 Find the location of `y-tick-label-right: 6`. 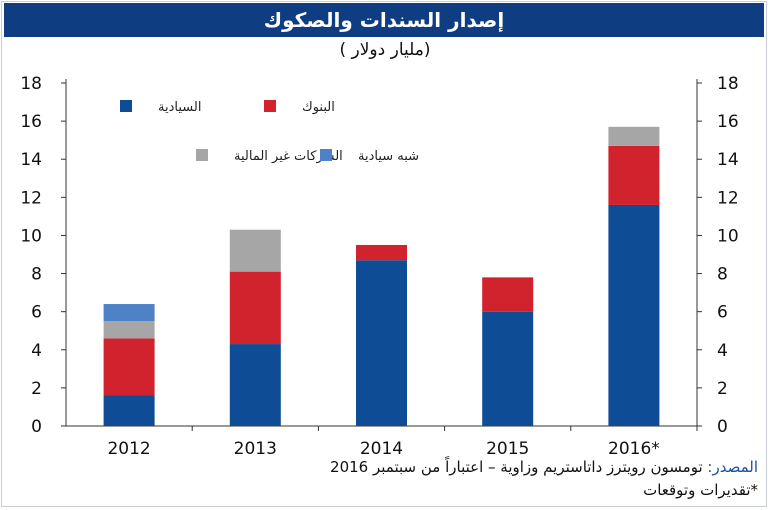

y-tick-label-right: 6 is located at coordinates (722, 313).